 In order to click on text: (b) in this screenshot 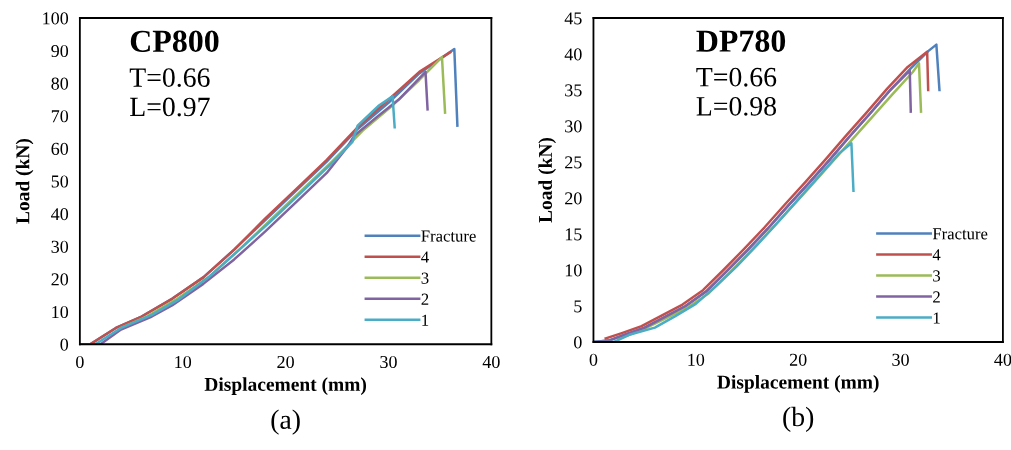, I will do `click(798, 419)`.